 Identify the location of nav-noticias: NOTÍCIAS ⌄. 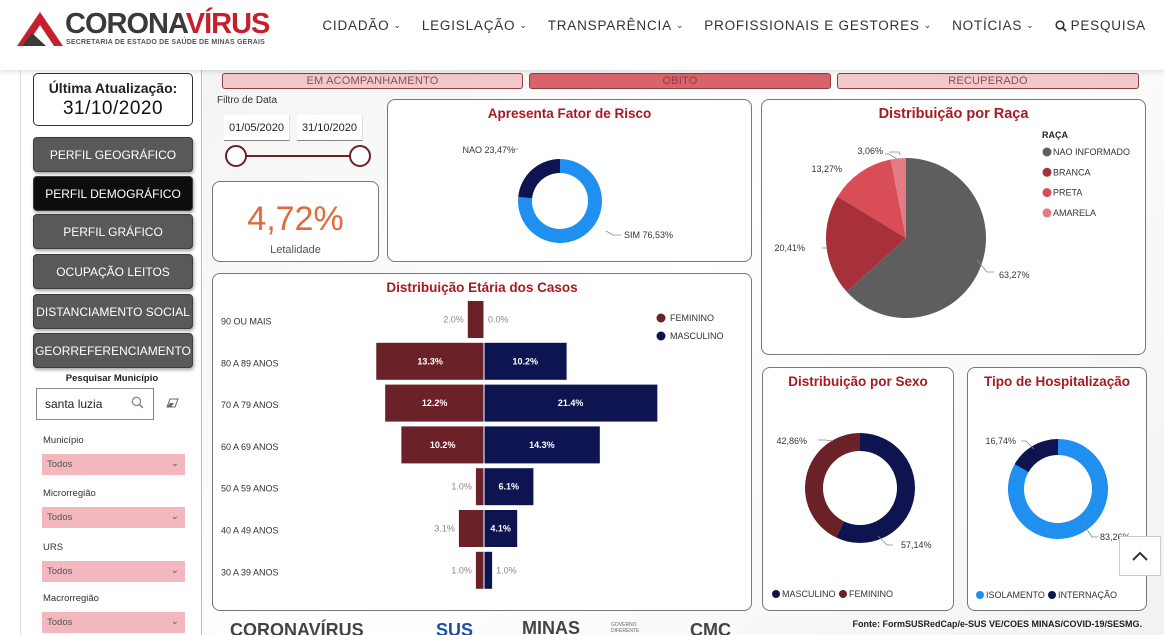
(993, 25).